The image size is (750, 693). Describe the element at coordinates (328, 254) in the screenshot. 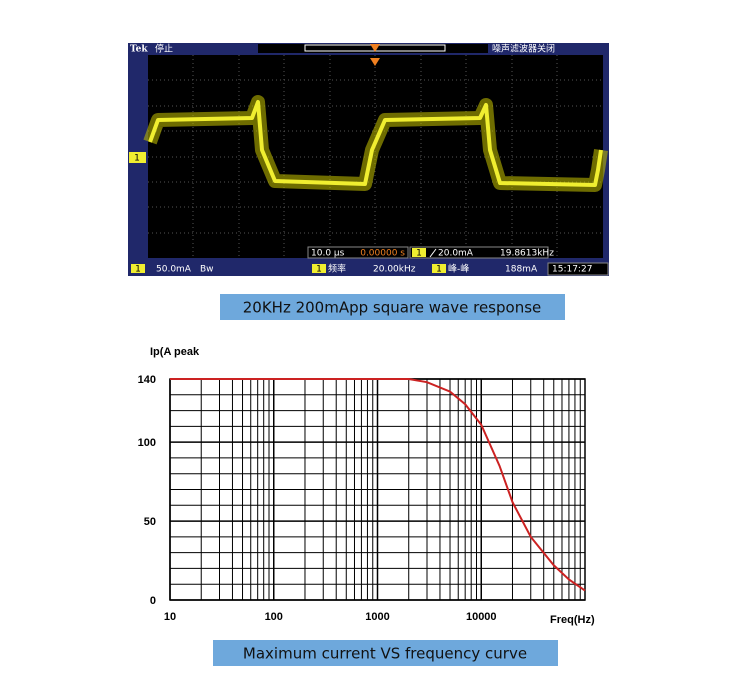

I see `timebase: 10.0 μs` at that location.